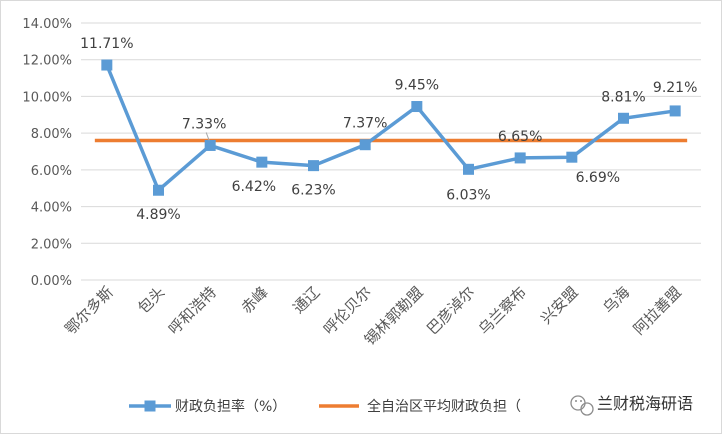 The image size is (722, 437). What do you see at coordinates (47, 61) in the screenshot?
I see `y-tick-label: 12.00%` at bounding box center [47, 61].